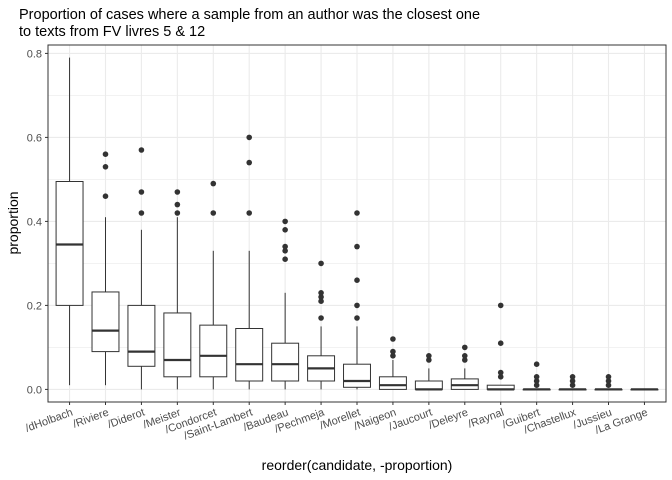 The width and height of the screenshot is (672, 480). What do you see at coordinates (321, 325) in the screenshot?
I see `box-pechmeja` at bounding box center [321, 325].